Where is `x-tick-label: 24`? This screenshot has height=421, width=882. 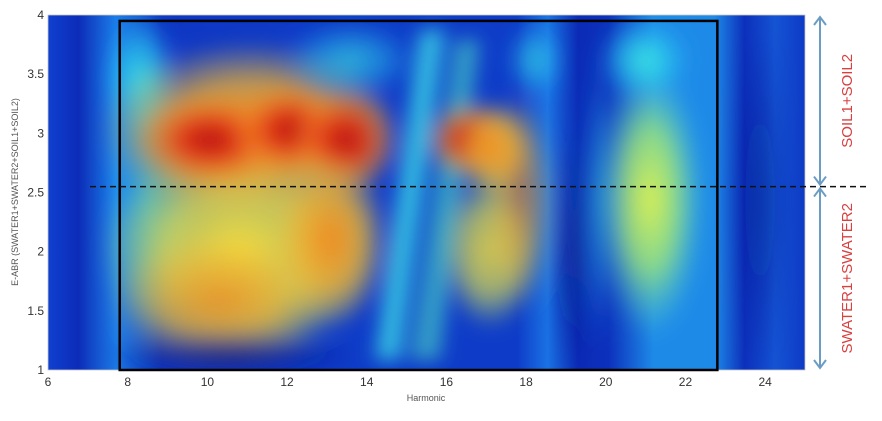
x-tick-label: 24 is located at coordinates (765, 382).